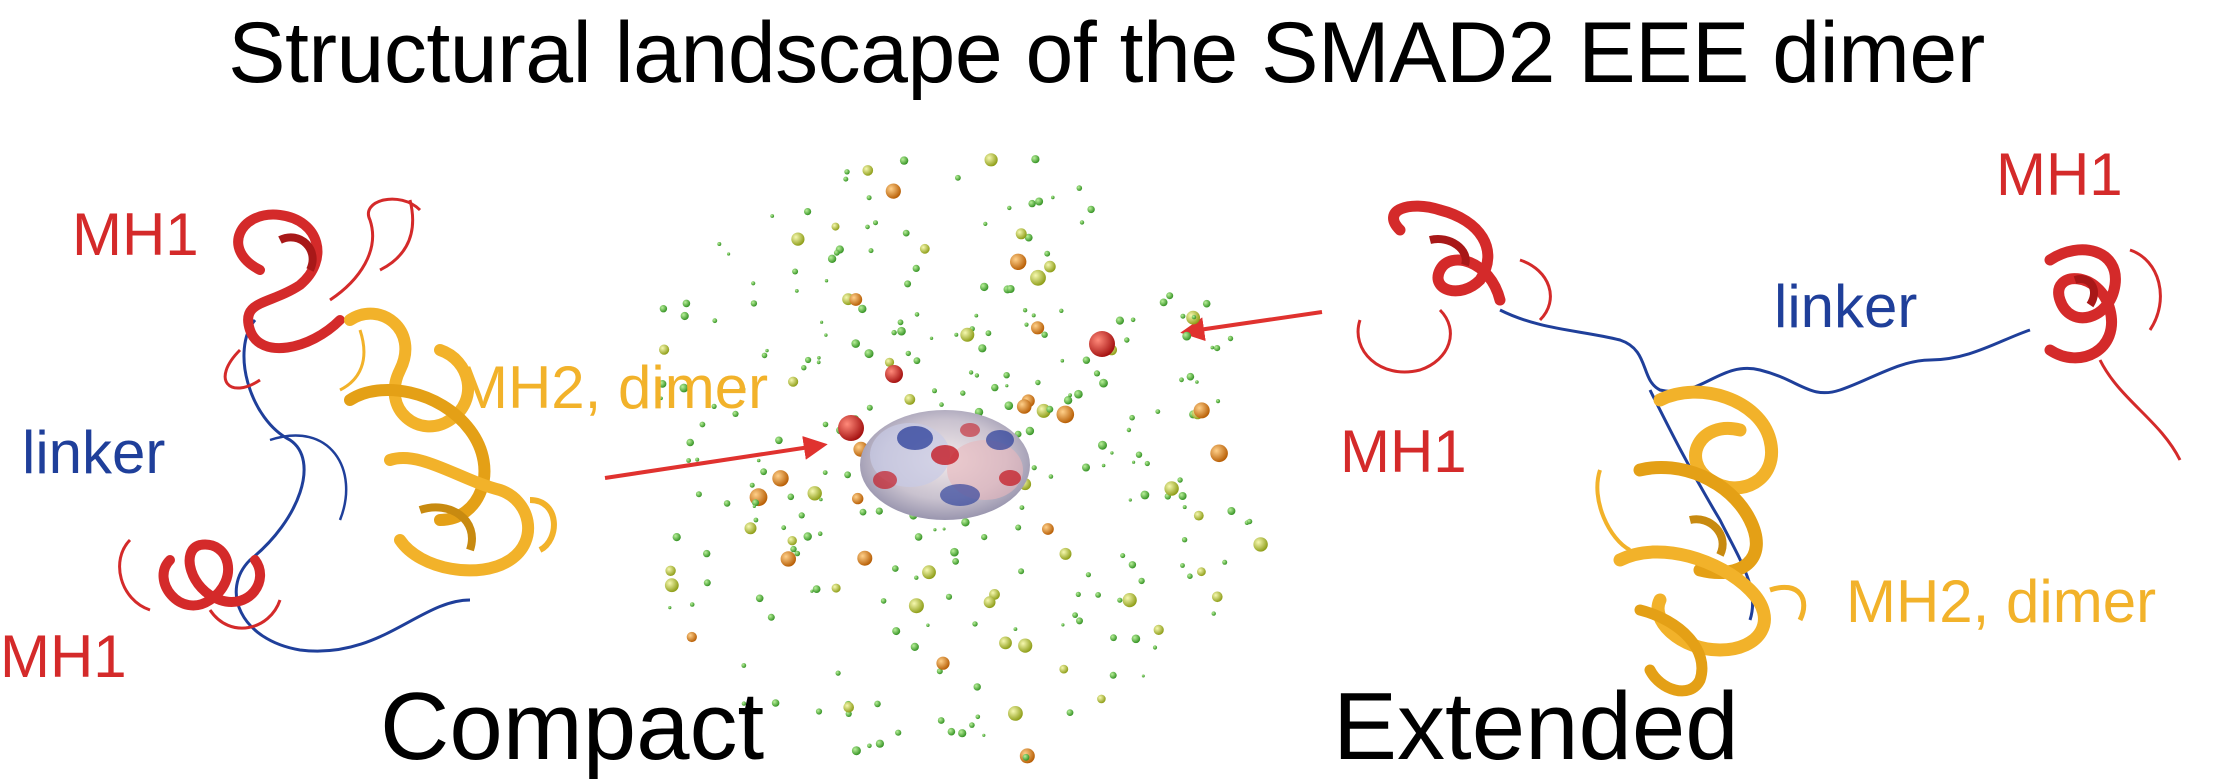  I want to click on extended-caption: Extended, so click(1536, 726).